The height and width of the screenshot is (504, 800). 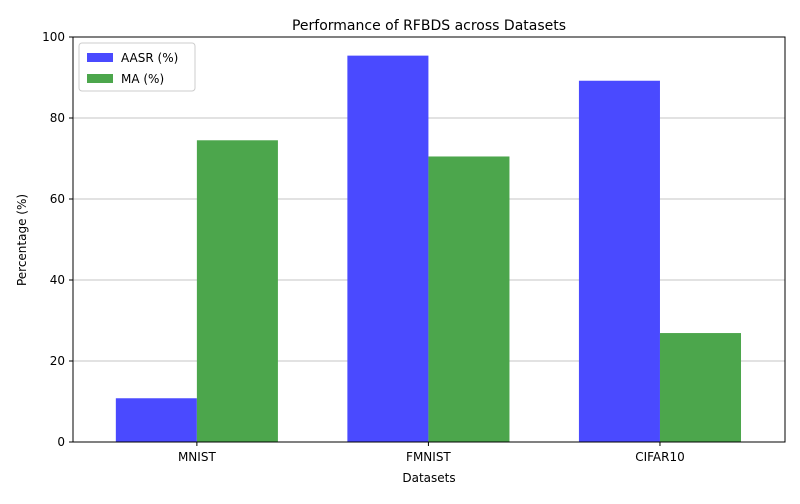 What do you see at coordinates (57, 280) in the screenshot?
I see `y-tick-label: 40` at bounding box center [57, 280].